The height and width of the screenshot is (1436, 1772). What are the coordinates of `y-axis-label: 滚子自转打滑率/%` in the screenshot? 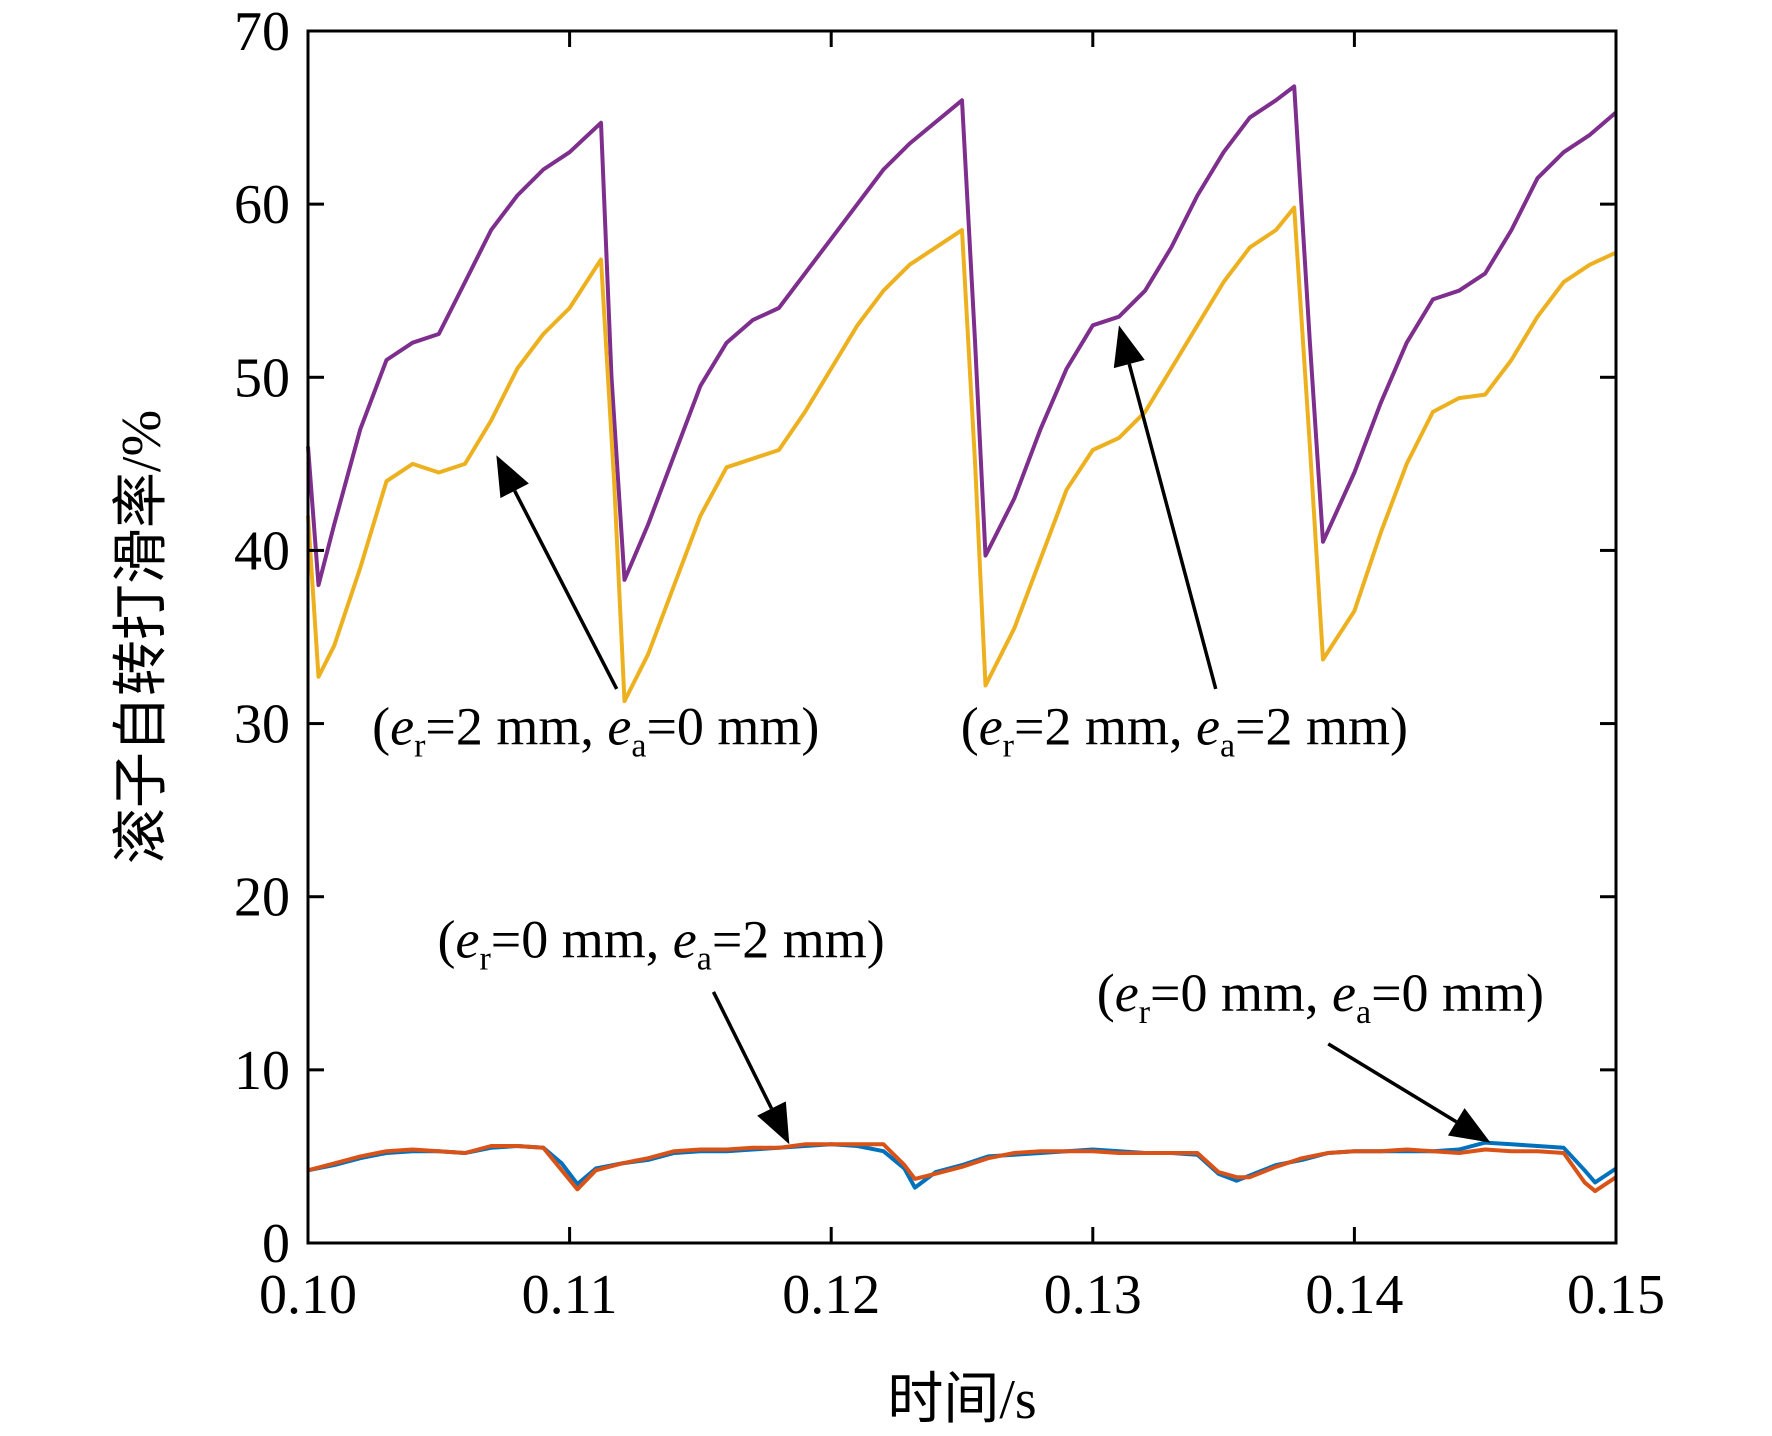 It's located at (142, 637).